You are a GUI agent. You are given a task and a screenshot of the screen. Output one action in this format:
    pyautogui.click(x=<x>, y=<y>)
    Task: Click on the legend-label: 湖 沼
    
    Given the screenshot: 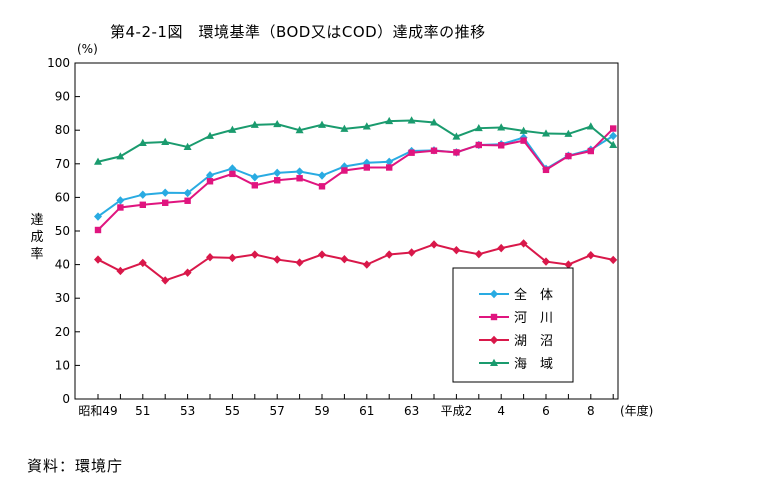 What is the action you would take?
    pyautogui.click(x=533, y=341)
    